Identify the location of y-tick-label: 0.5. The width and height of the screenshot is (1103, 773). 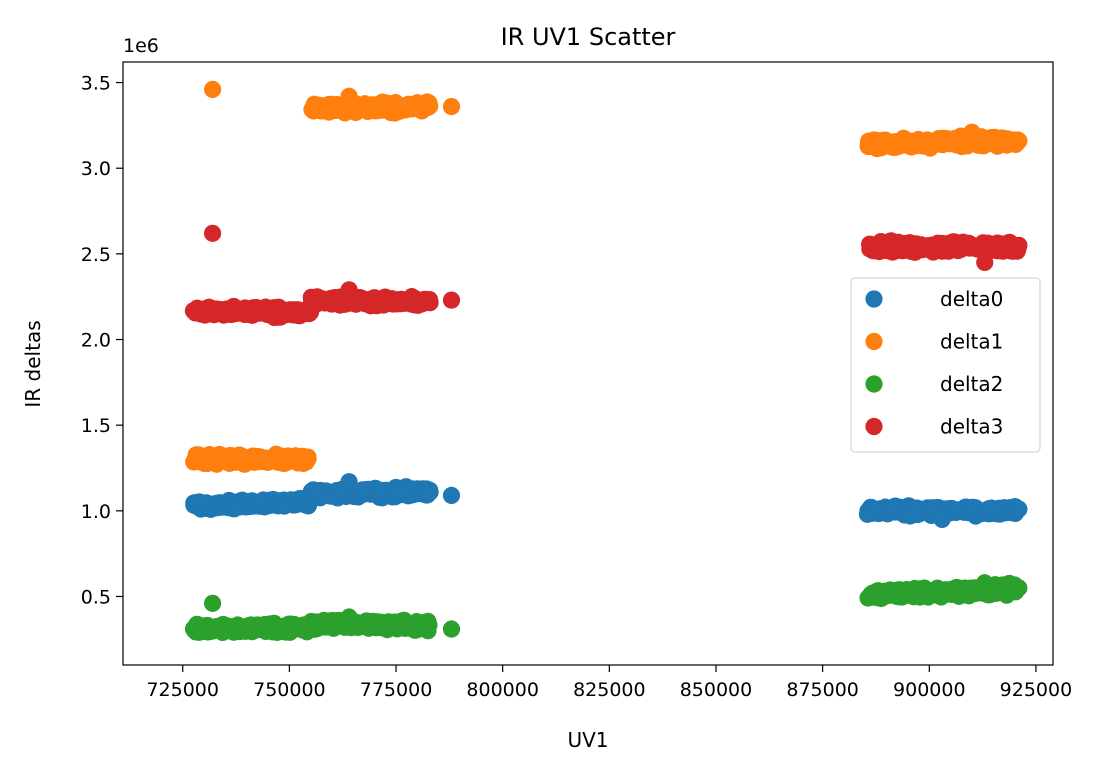
(96, 597).